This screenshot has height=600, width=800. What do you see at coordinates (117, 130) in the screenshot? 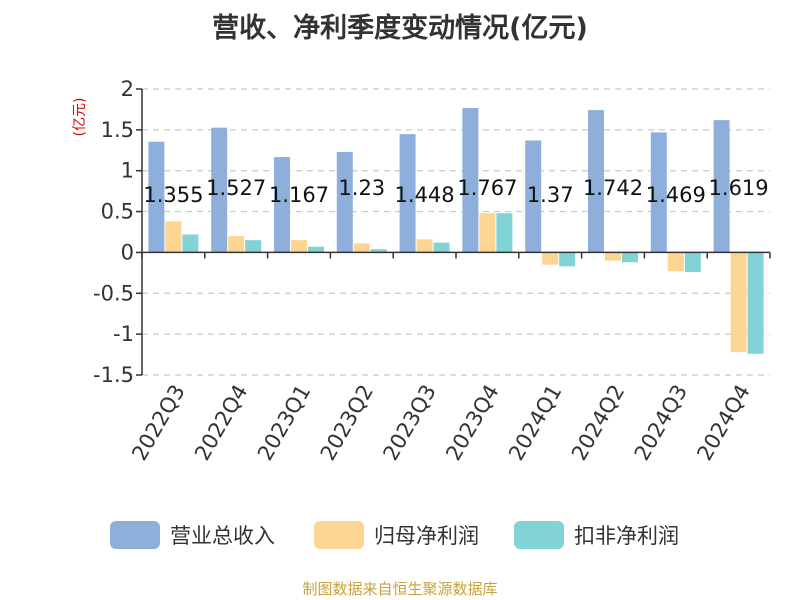
I see `y-tick-label: 1.5` at bounding box center [117, 130].